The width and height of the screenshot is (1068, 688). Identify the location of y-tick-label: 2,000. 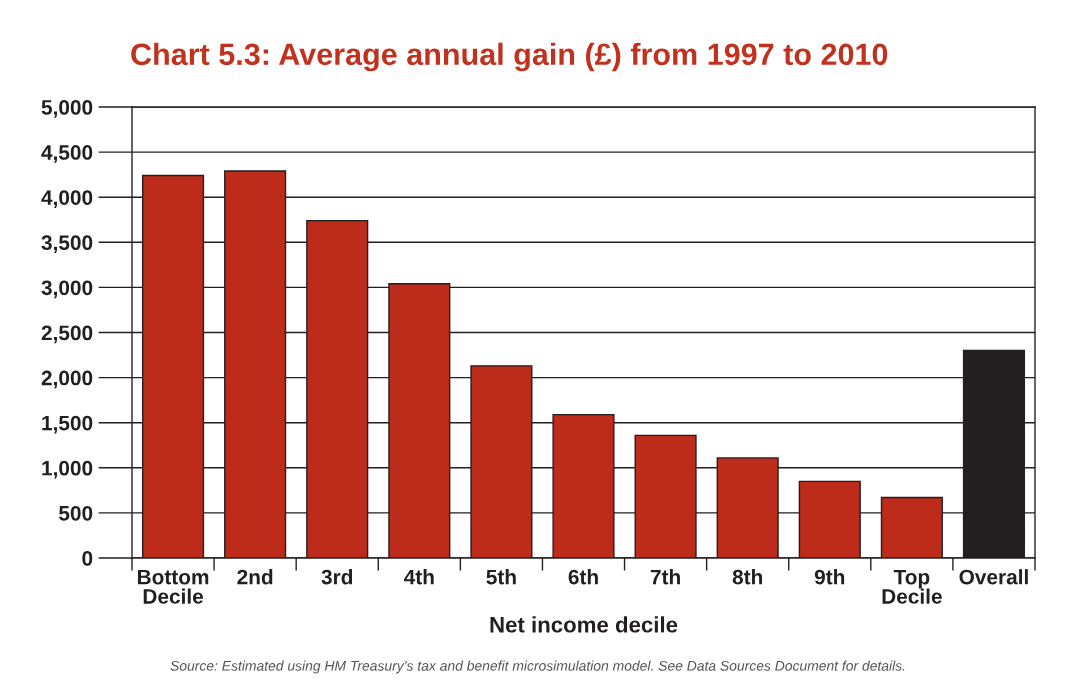
(67, 379).